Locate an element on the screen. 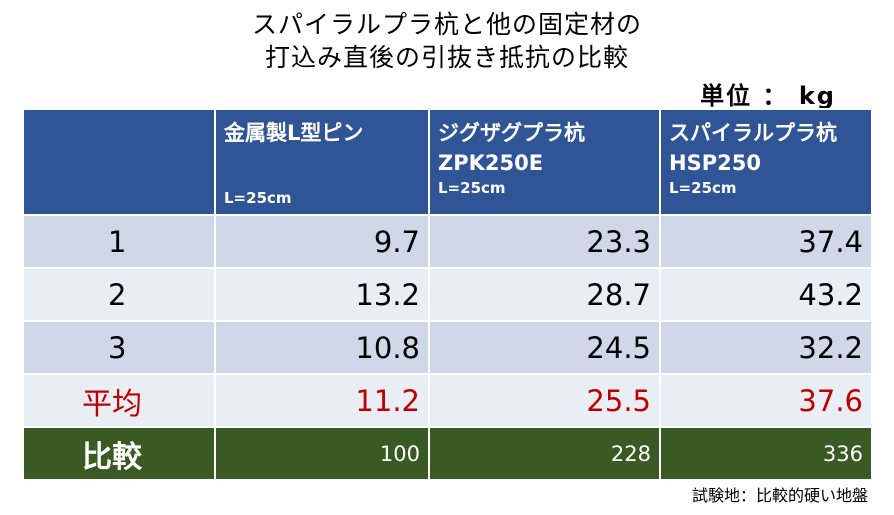 This screenshot has width=894, height=515. unit-label: 単位 ： kg is located at coordinates (768, 96).